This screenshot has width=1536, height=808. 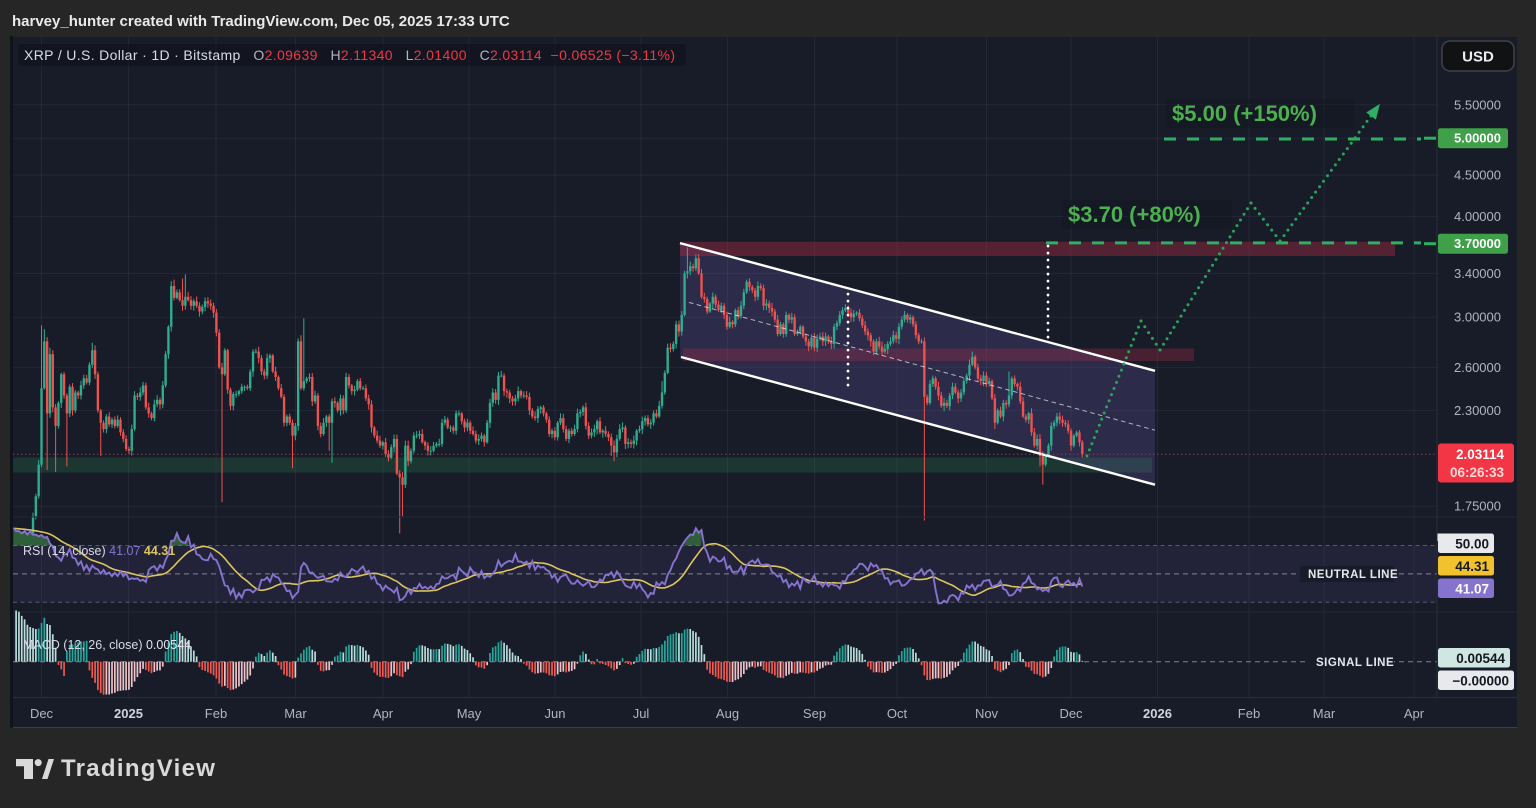 I want to click on svg-text: MACD (12, 26, close) 0.00544, so click(x=107, y=645).